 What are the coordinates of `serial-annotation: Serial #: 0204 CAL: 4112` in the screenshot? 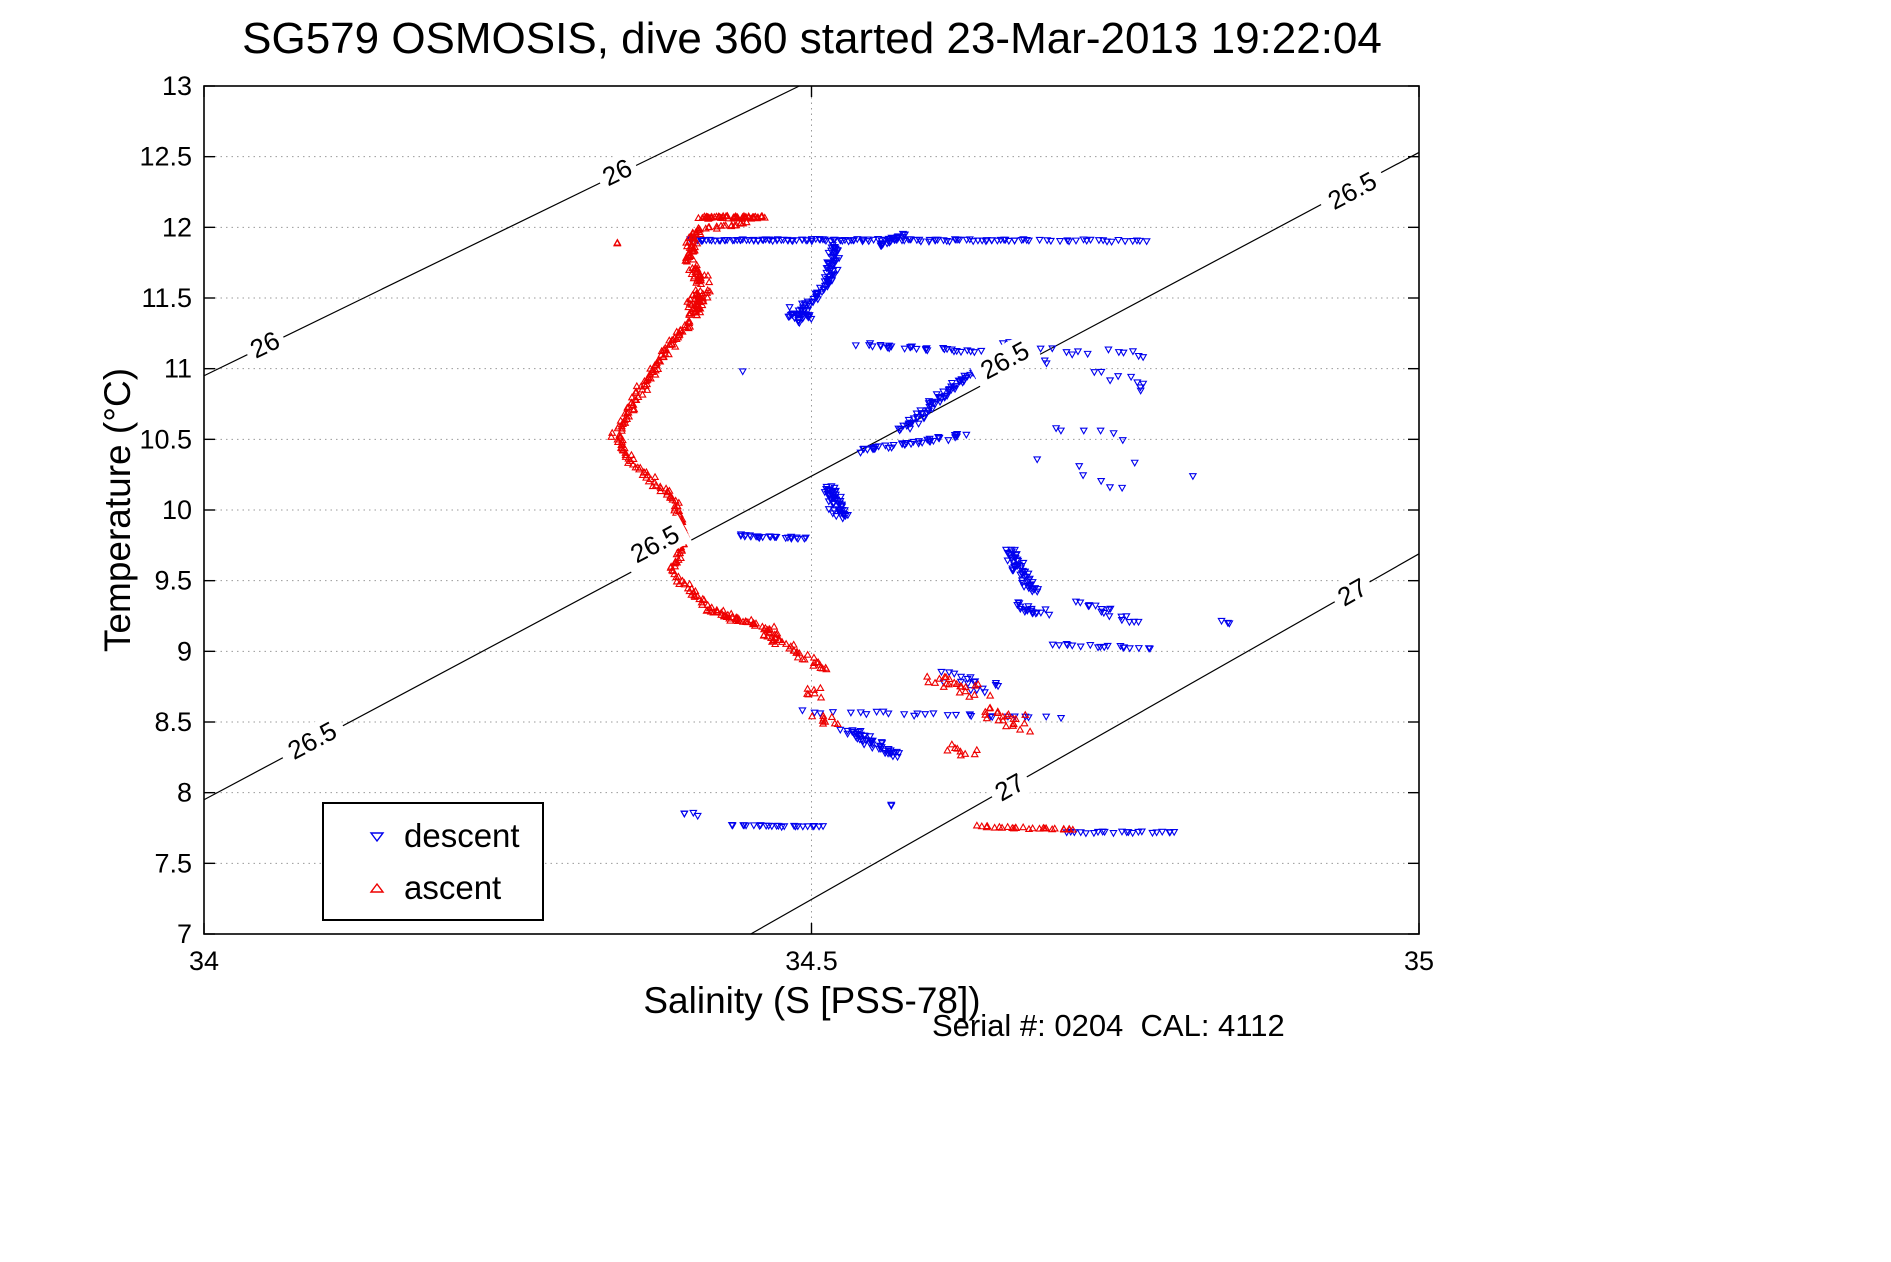 It's located at (1108, 1025).